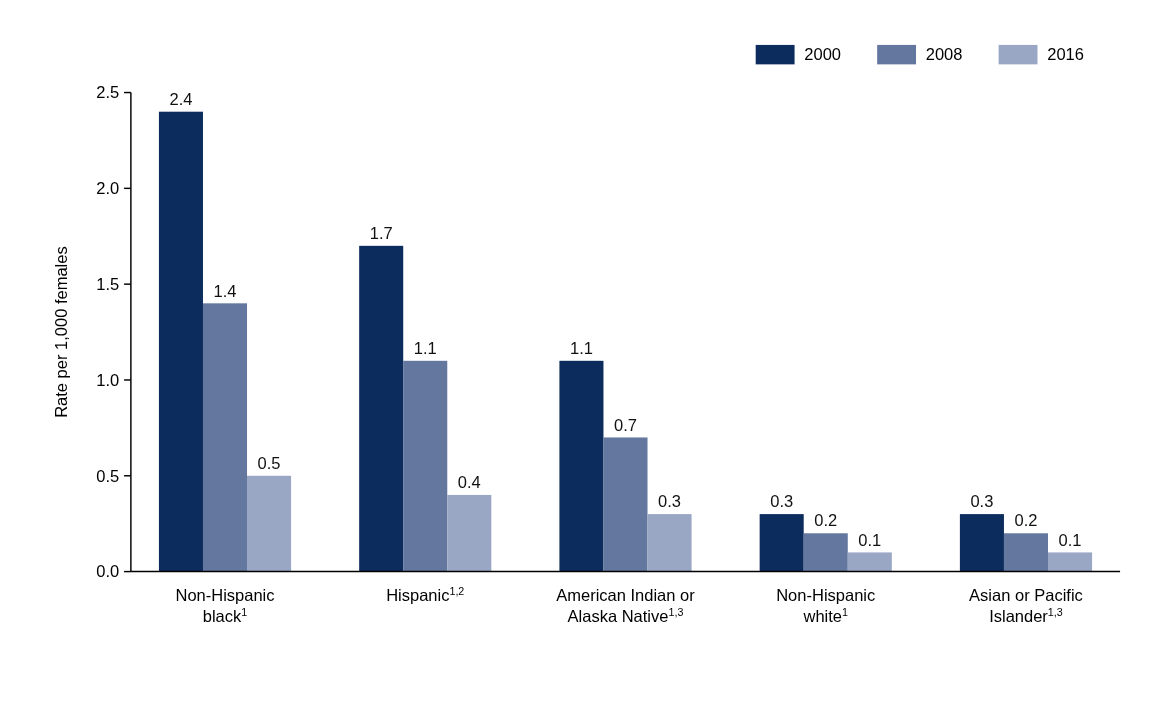  Describe the element at coordinates (625, 424) in the screenshot. I see `data-label: 0.7` at that location.